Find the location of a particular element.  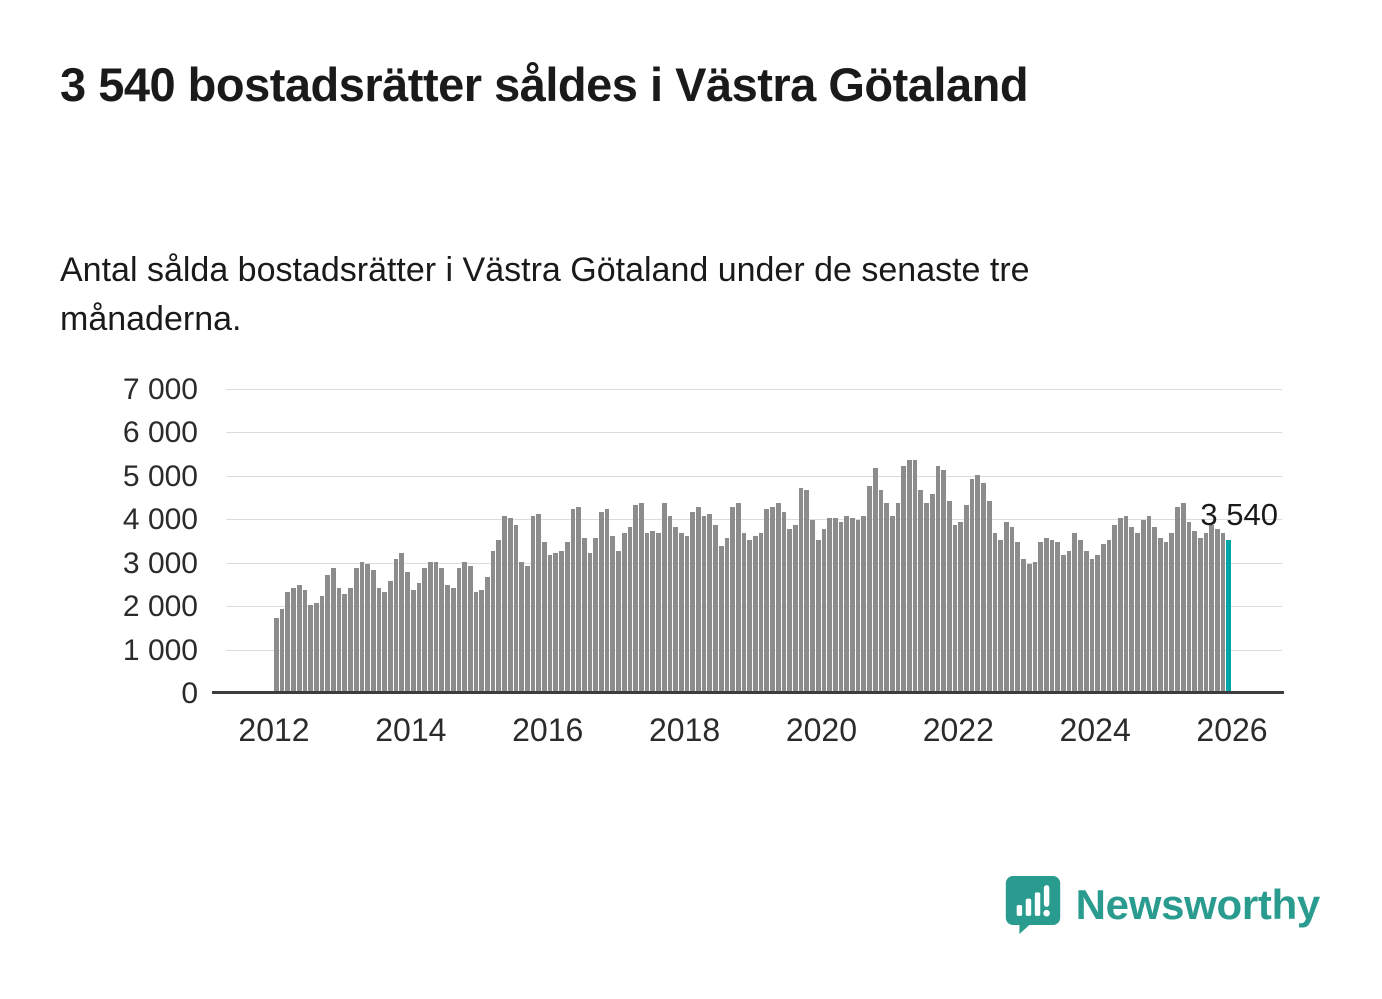

x-axis-labels: 2012 2014 2016 2018 2020 2022 2024 2026 is located at coordinates (752, 724).